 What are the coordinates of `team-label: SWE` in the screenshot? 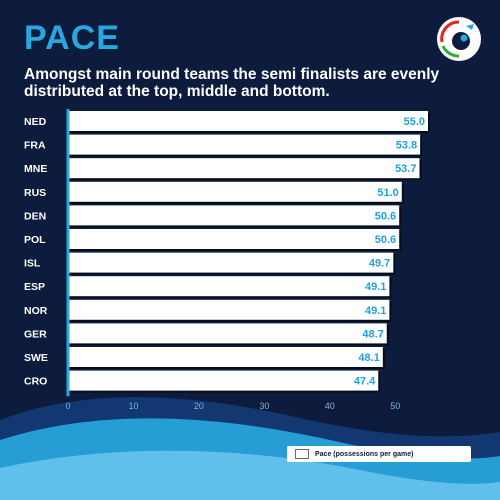 It's located at (36, 358).